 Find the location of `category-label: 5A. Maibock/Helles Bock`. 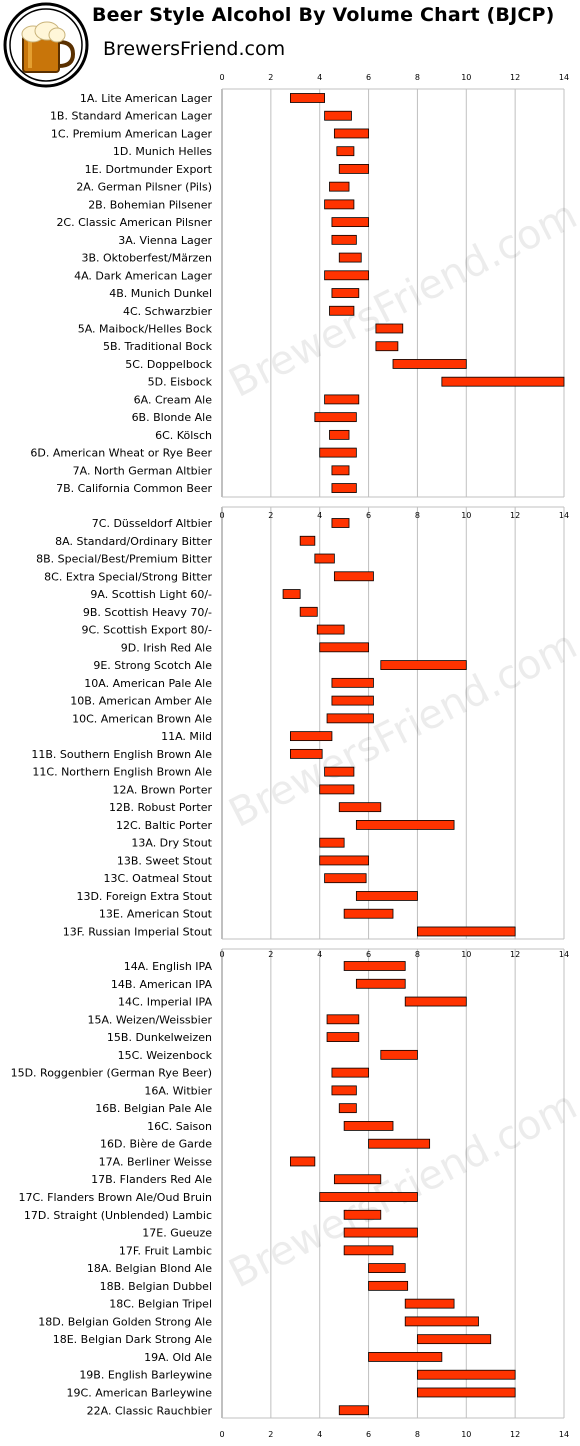

category-label: 5A. Maibock/Helles Bock is located at coordinates (145, 328).